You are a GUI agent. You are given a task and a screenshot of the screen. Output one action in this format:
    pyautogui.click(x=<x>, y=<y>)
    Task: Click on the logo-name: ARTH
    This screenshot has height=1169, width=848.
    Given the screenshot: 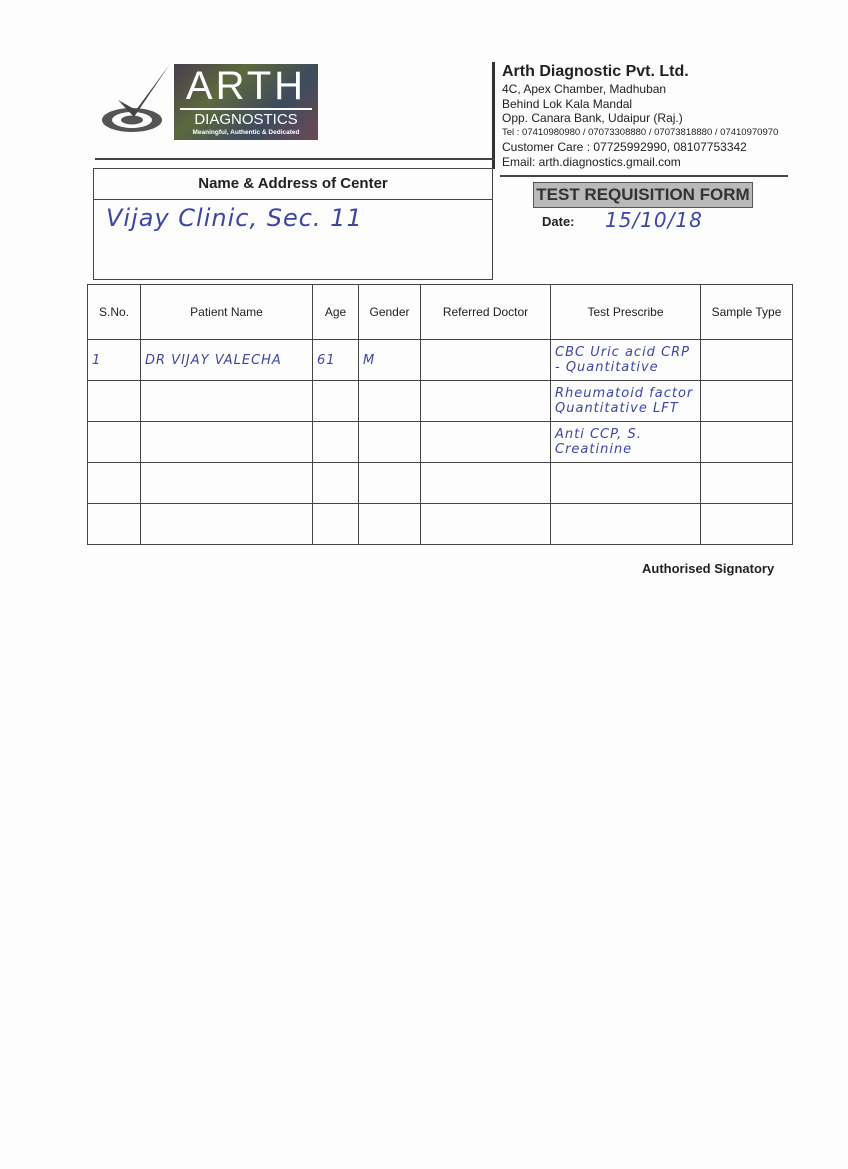 What is the action you would take?
    pyautogui.click(x=246, y=86)
    